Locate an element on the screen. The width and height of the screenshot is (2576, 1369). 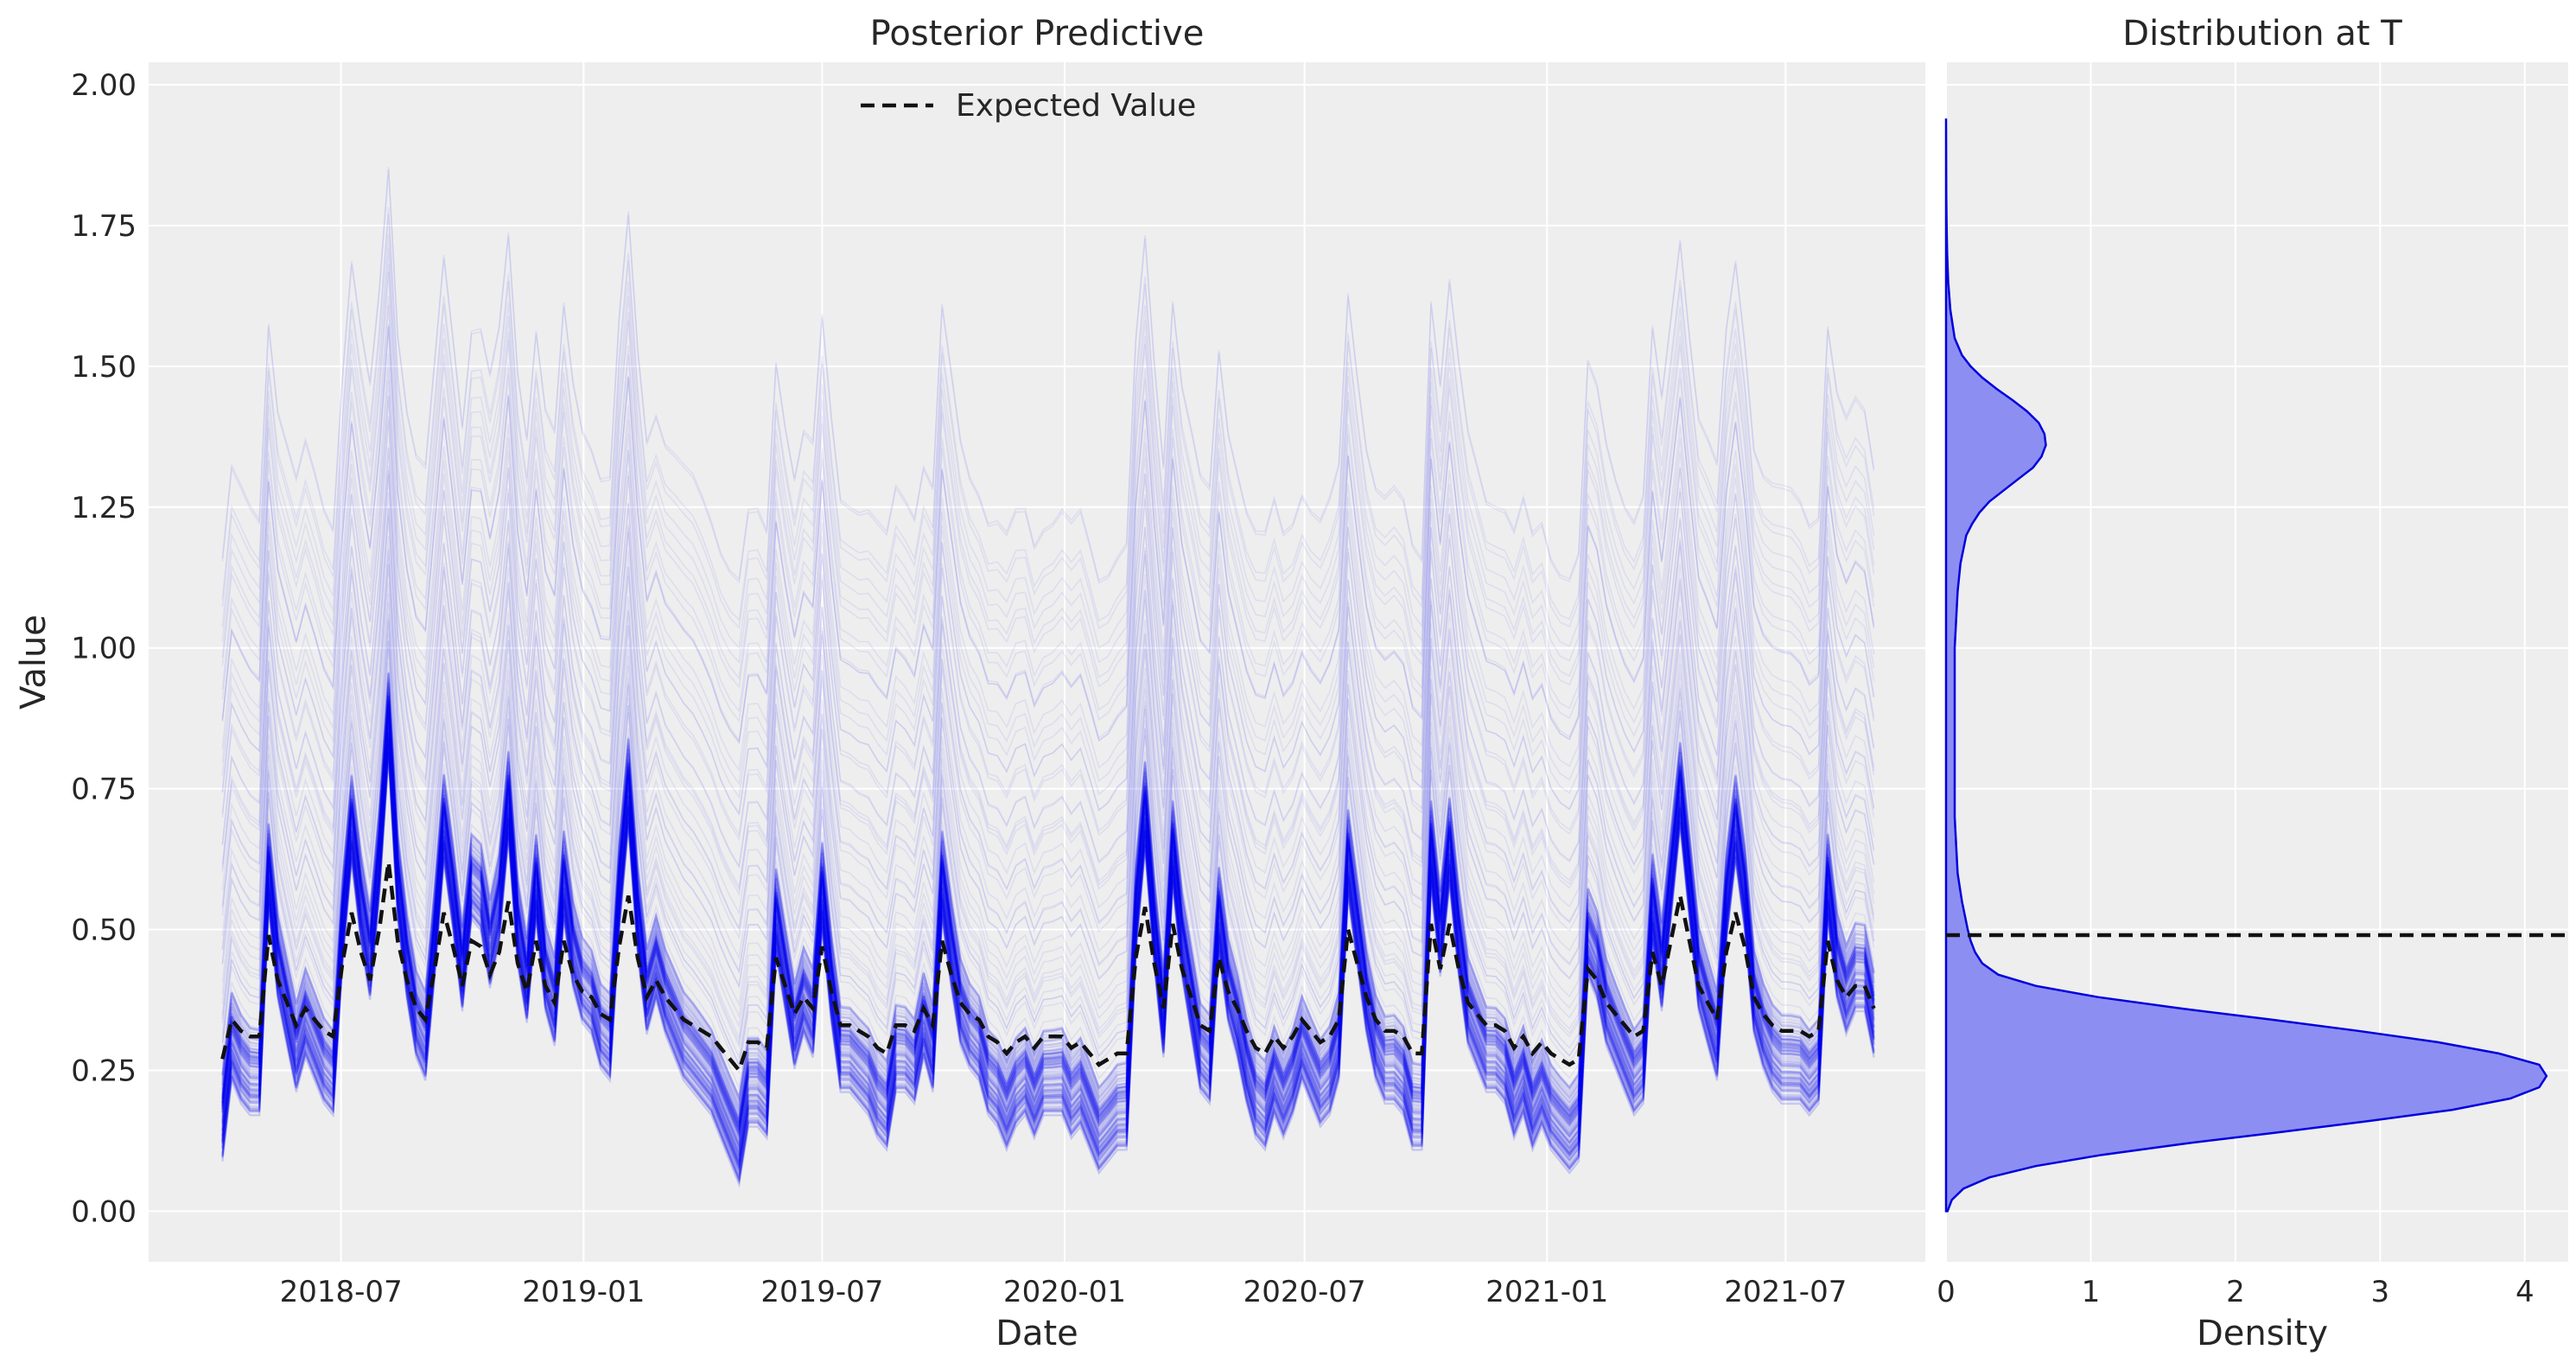
density-x-axis-label: Density is located at coordinates (2262, 1333).